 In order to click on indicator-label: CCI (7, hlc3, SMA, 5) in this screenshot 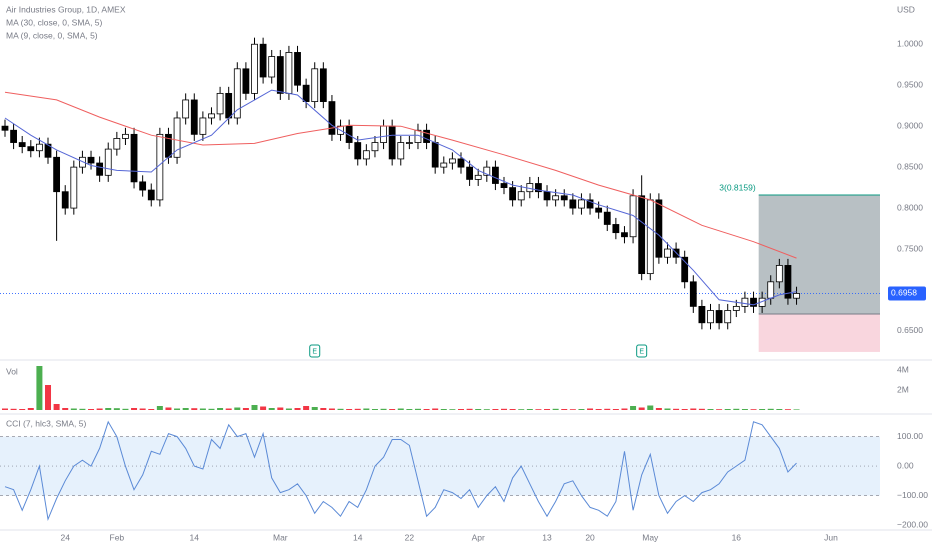, I will do `click(46, 423)`.